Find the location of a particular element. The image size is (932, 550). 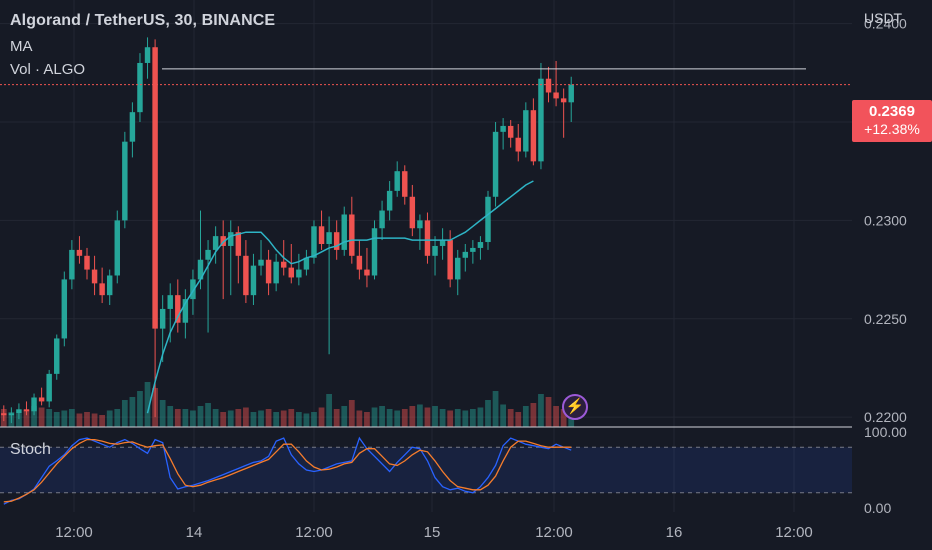

time-axis: 12:00 14 12:00 15 12:00 16 12:00 is located at coordinates (434, 532).